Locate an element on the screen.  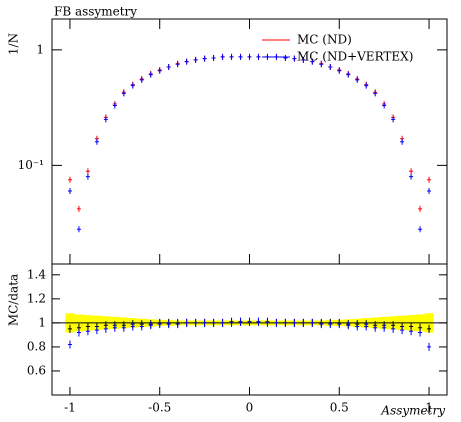
legend-label: MC (ND) is located at coordinates (324, 40).